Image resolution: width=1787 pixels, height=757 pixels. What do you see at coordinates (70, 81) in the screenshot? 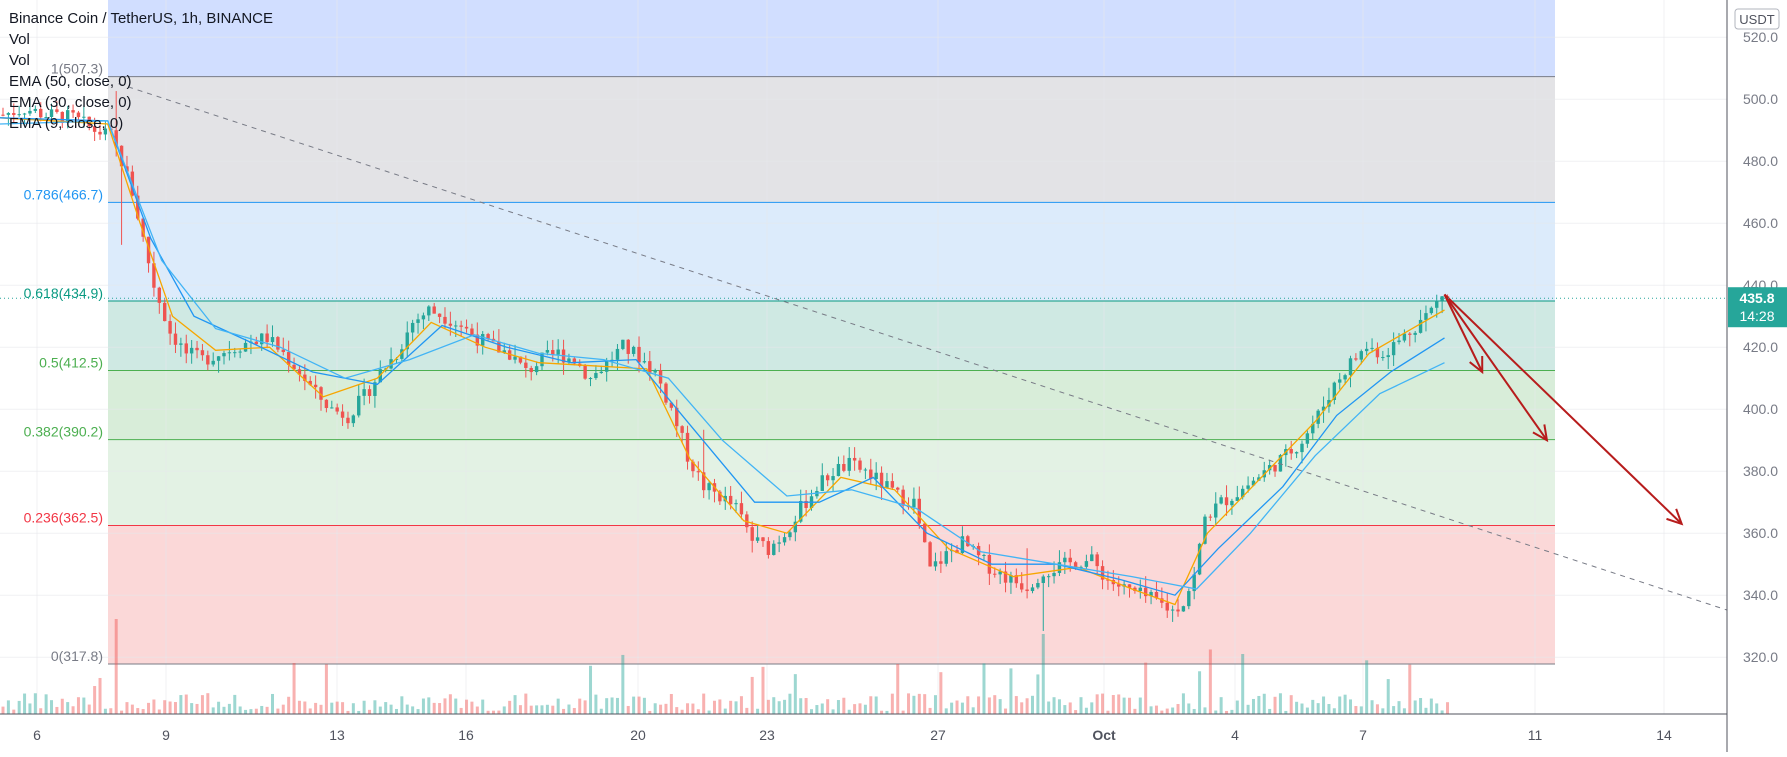
I see `indicator-ema-50: EMA (50, close, 0)` at bounding box center [70, 81].